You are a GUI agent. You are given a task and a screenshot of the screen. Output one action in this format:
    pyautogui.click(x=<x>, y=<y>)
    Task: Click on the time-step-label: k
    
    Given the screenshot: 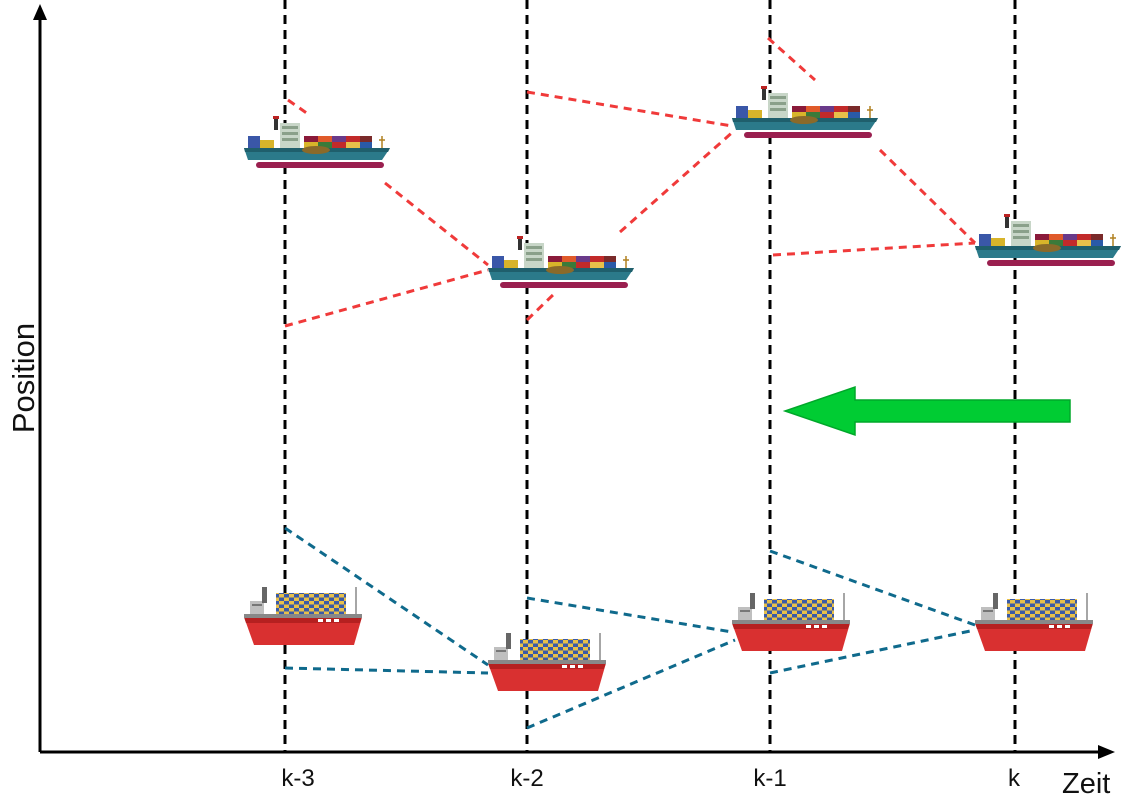 What is the action you would take?
    pyautogui.click(x=1014, y=778)
    